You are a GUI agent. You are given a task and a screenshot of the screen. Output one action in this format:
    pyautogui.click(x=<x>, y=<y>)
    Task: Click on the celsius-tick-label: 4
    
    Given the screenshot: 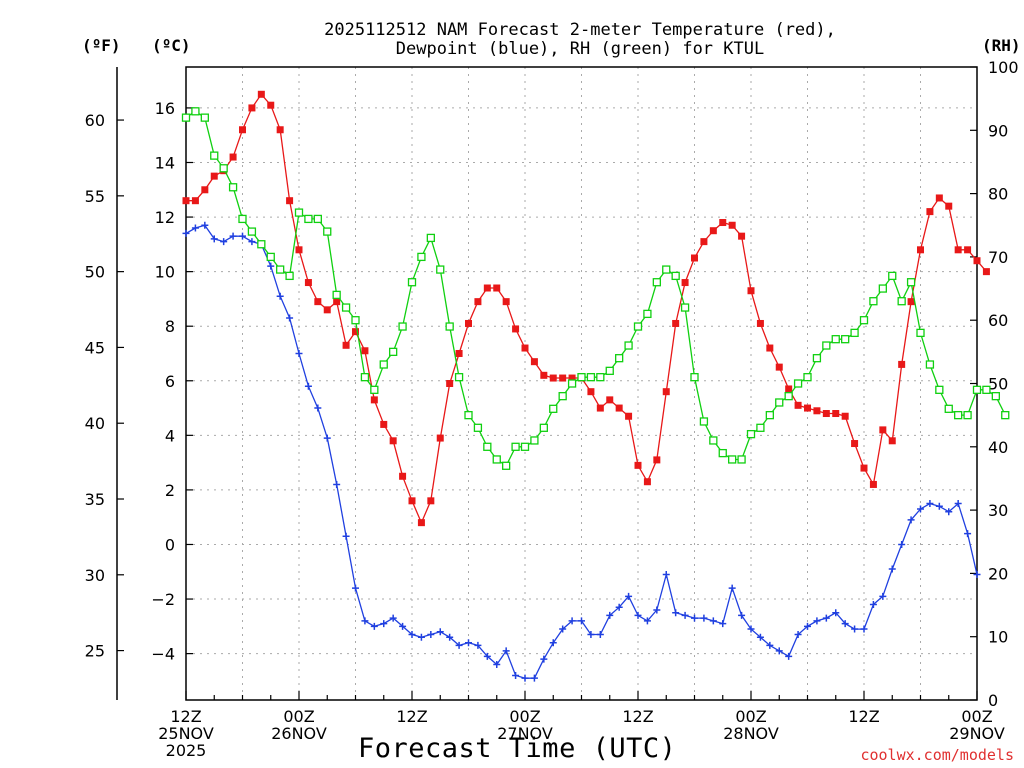 What is the action you would take?
    pyautogui.click(x=170, y=435)
    